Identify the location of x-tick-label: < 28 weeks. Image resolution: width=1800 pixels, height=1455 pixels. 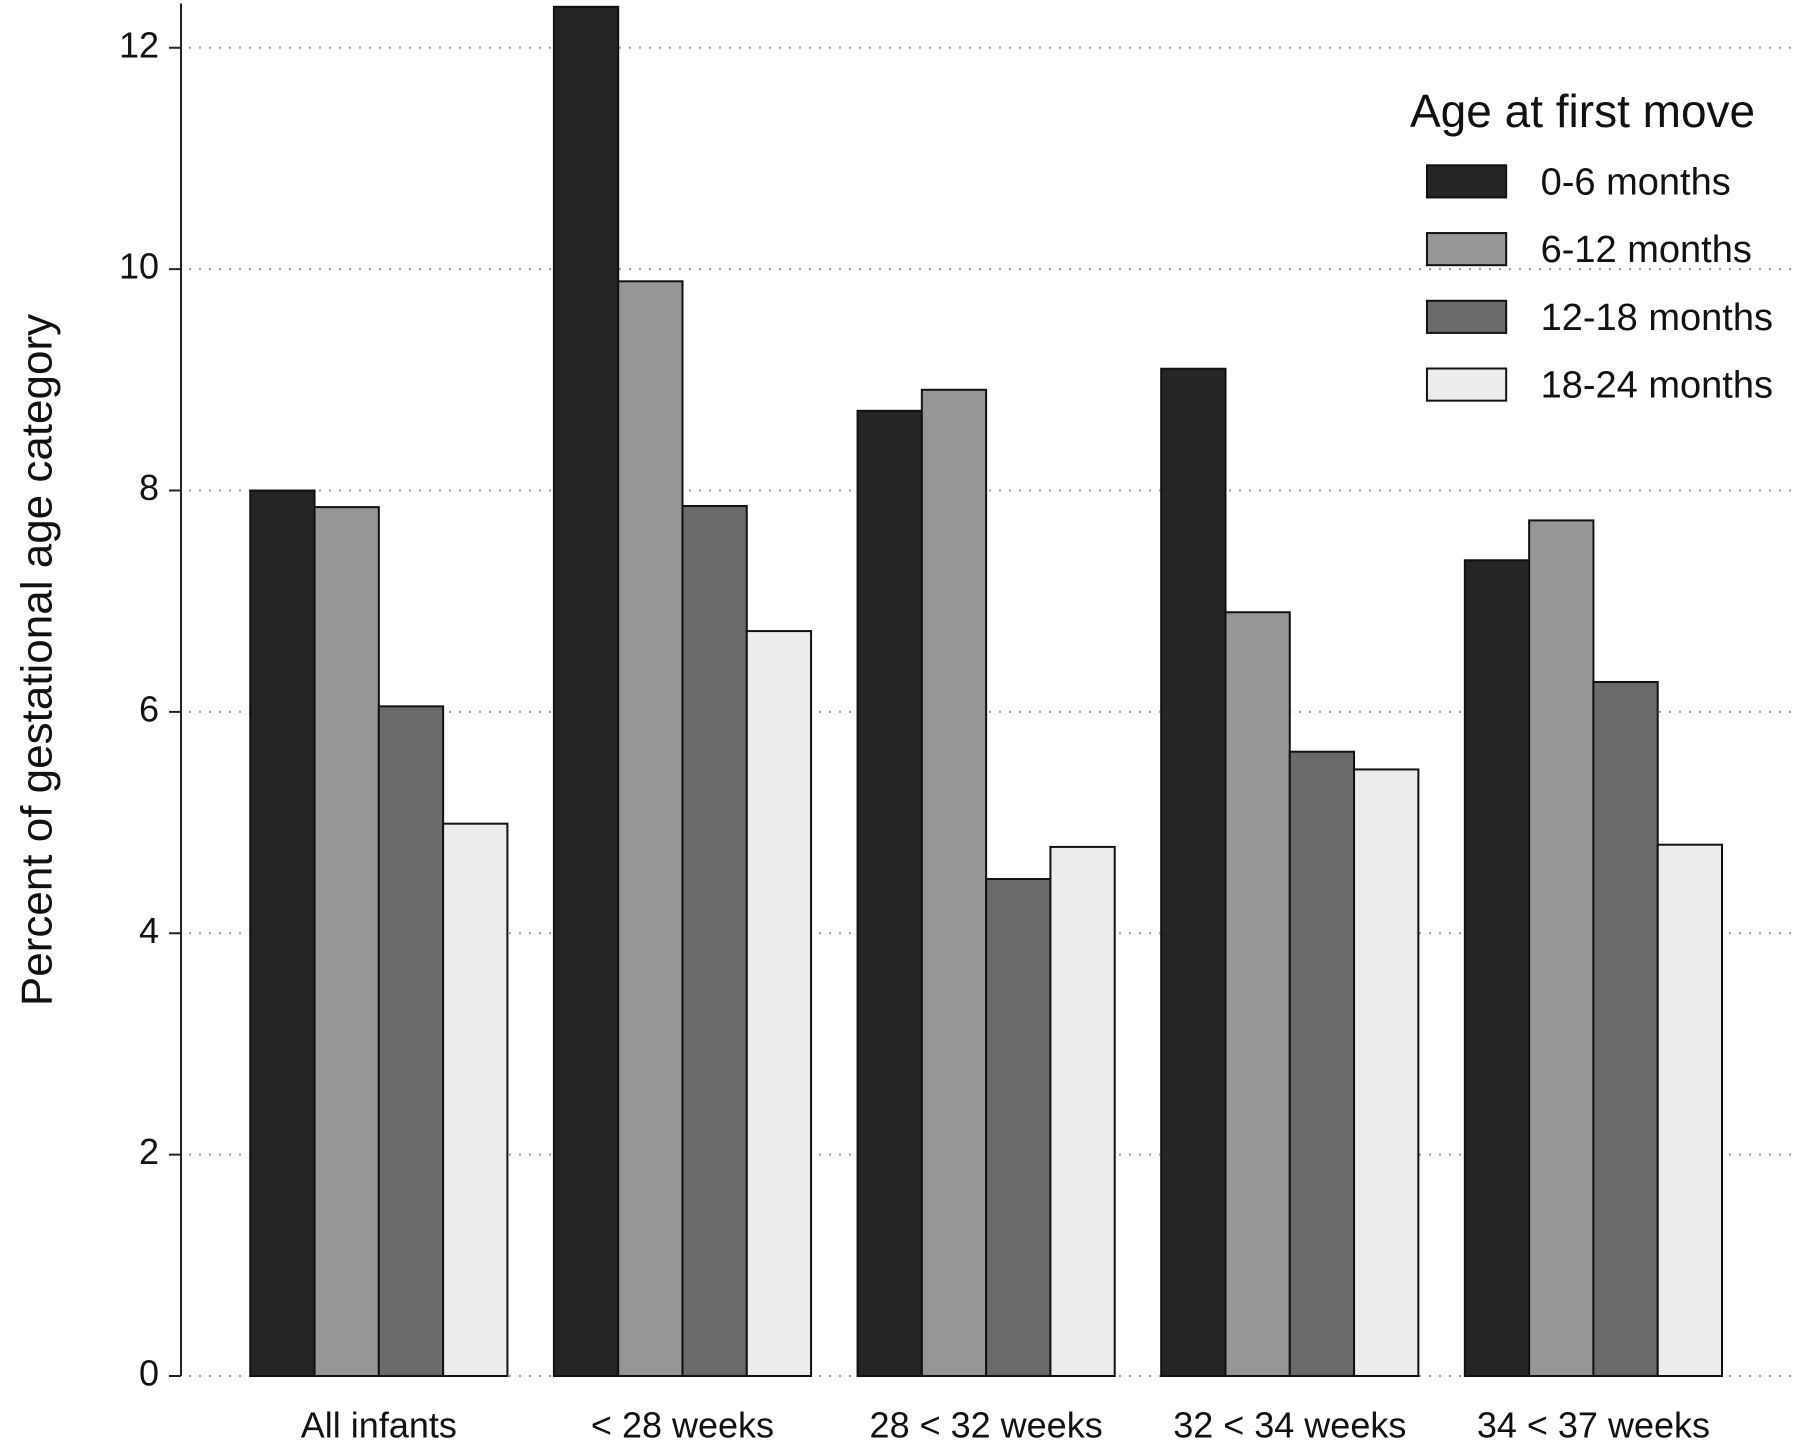
(682, 1425).